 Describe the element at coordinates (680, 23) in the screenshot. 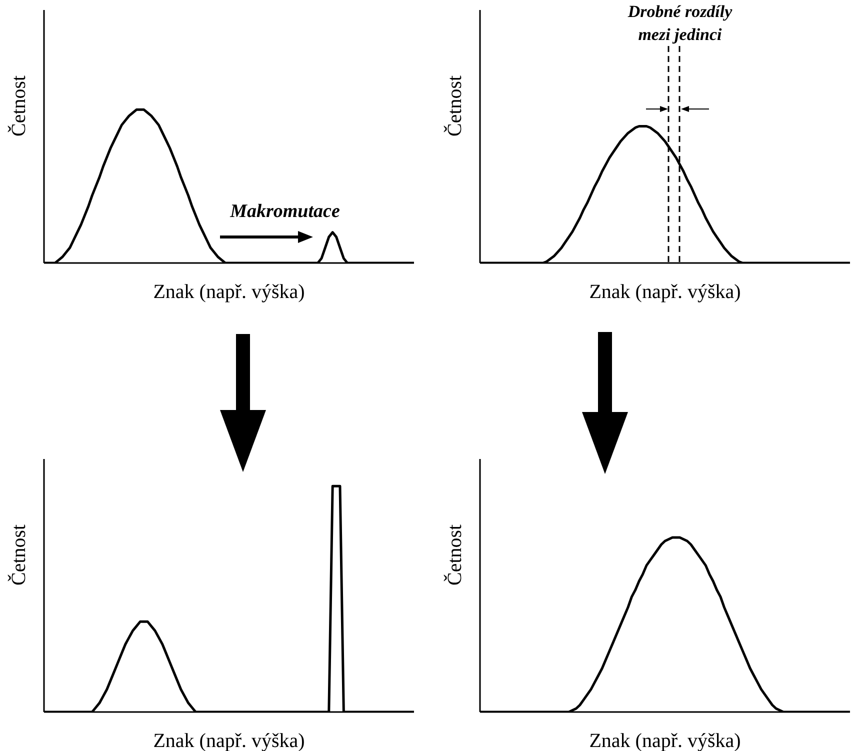

I see `text: Drobné rozdíly mezi jedinci` at that location.